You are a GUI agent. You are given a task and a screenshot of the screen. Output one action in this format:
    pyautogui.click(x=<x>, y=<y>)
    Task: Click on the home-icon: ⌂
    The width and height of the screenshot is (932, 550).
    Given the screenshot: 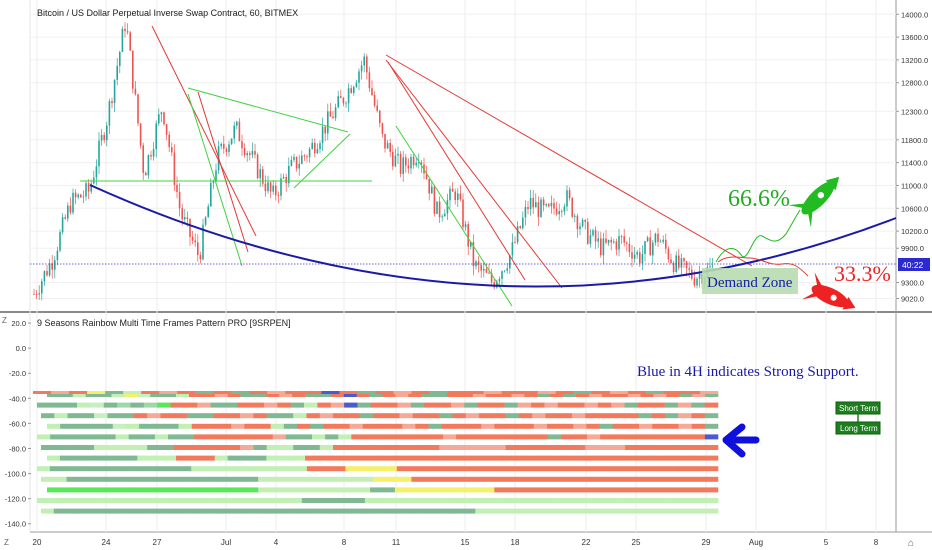 What is the action you would take?
    pyautogui.click(x=911, y=543)
    